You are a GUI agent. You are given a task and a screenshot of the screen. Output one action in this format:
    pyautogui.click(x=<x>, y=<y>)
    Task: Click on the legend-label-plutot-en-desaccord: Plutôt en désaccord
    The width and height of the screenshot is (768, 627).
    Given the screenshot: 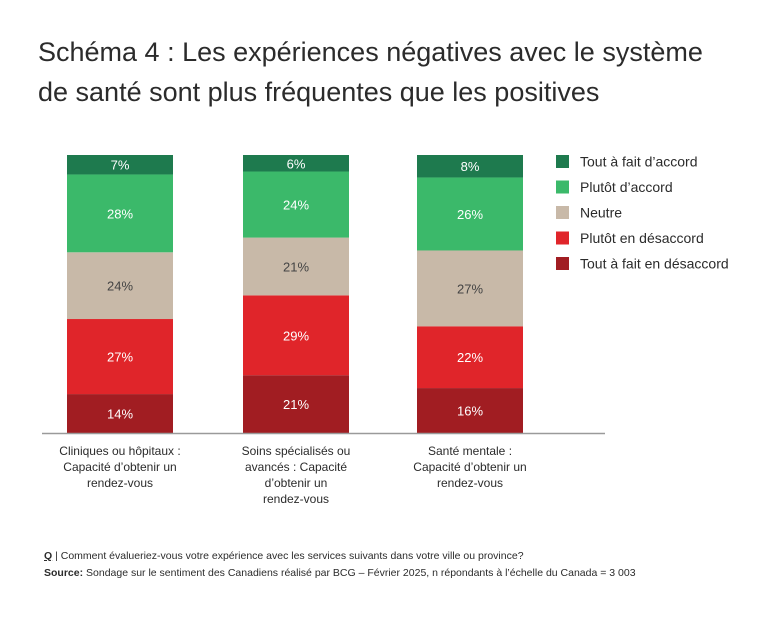 What is the action you would take?
    pyautogui.click(x=642, y=238)
    